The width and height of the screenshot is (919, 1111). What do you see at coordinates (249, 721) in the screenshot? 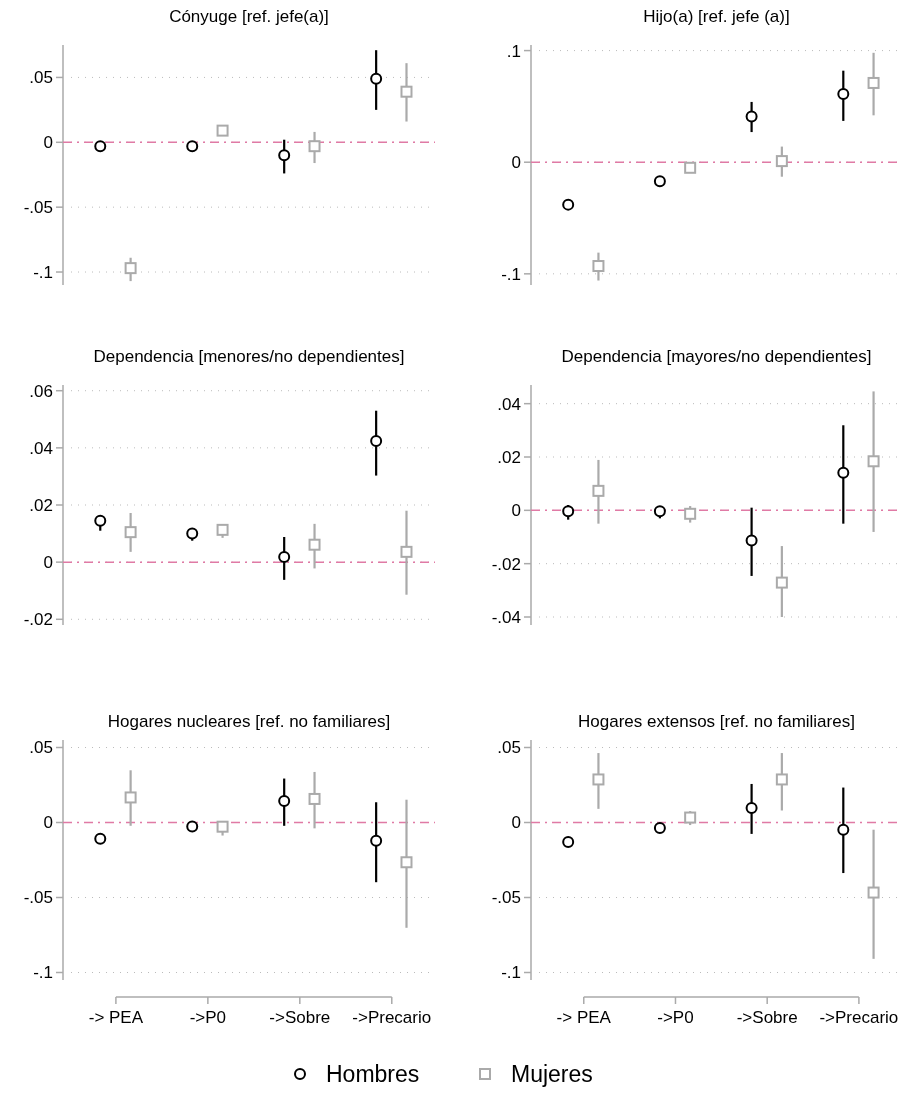
I see `chart-title: Hogares nucleares [ref. no familiares]` at bounding box center [249, 721].